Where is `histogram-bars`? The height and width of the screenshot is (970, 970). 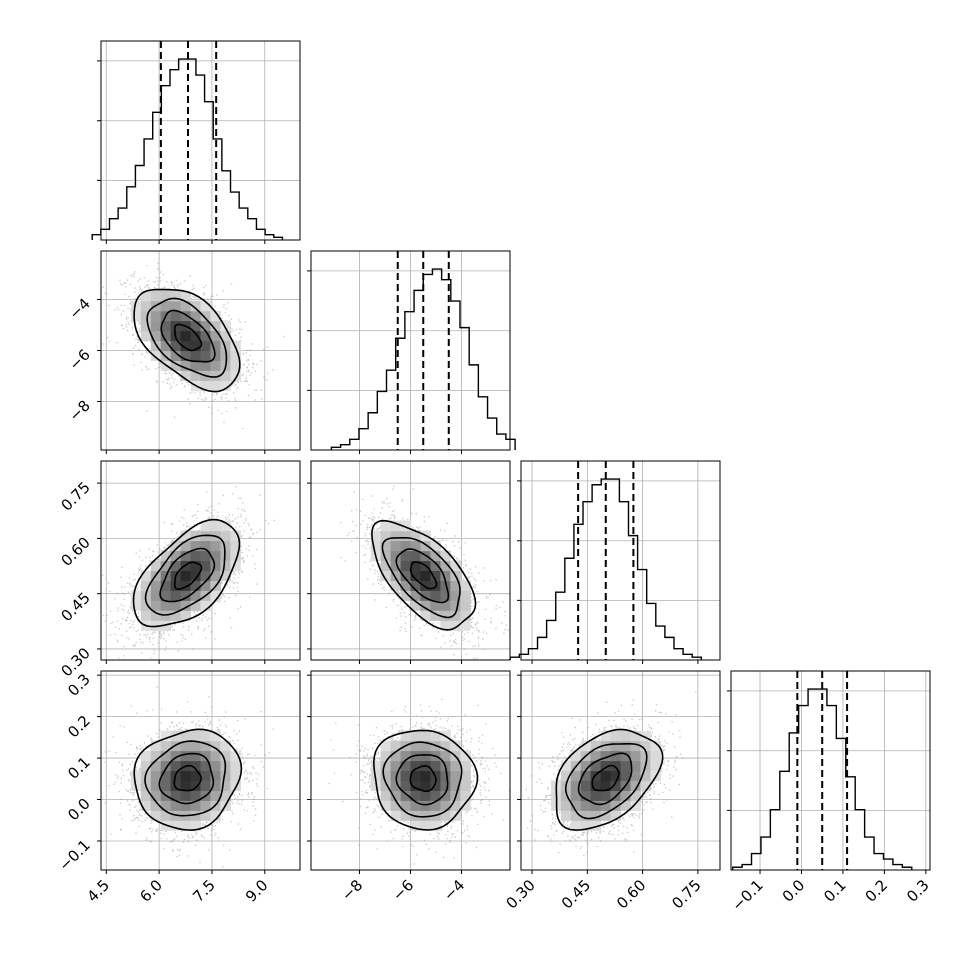 histogram-bars is located at coordinates (423, 359).